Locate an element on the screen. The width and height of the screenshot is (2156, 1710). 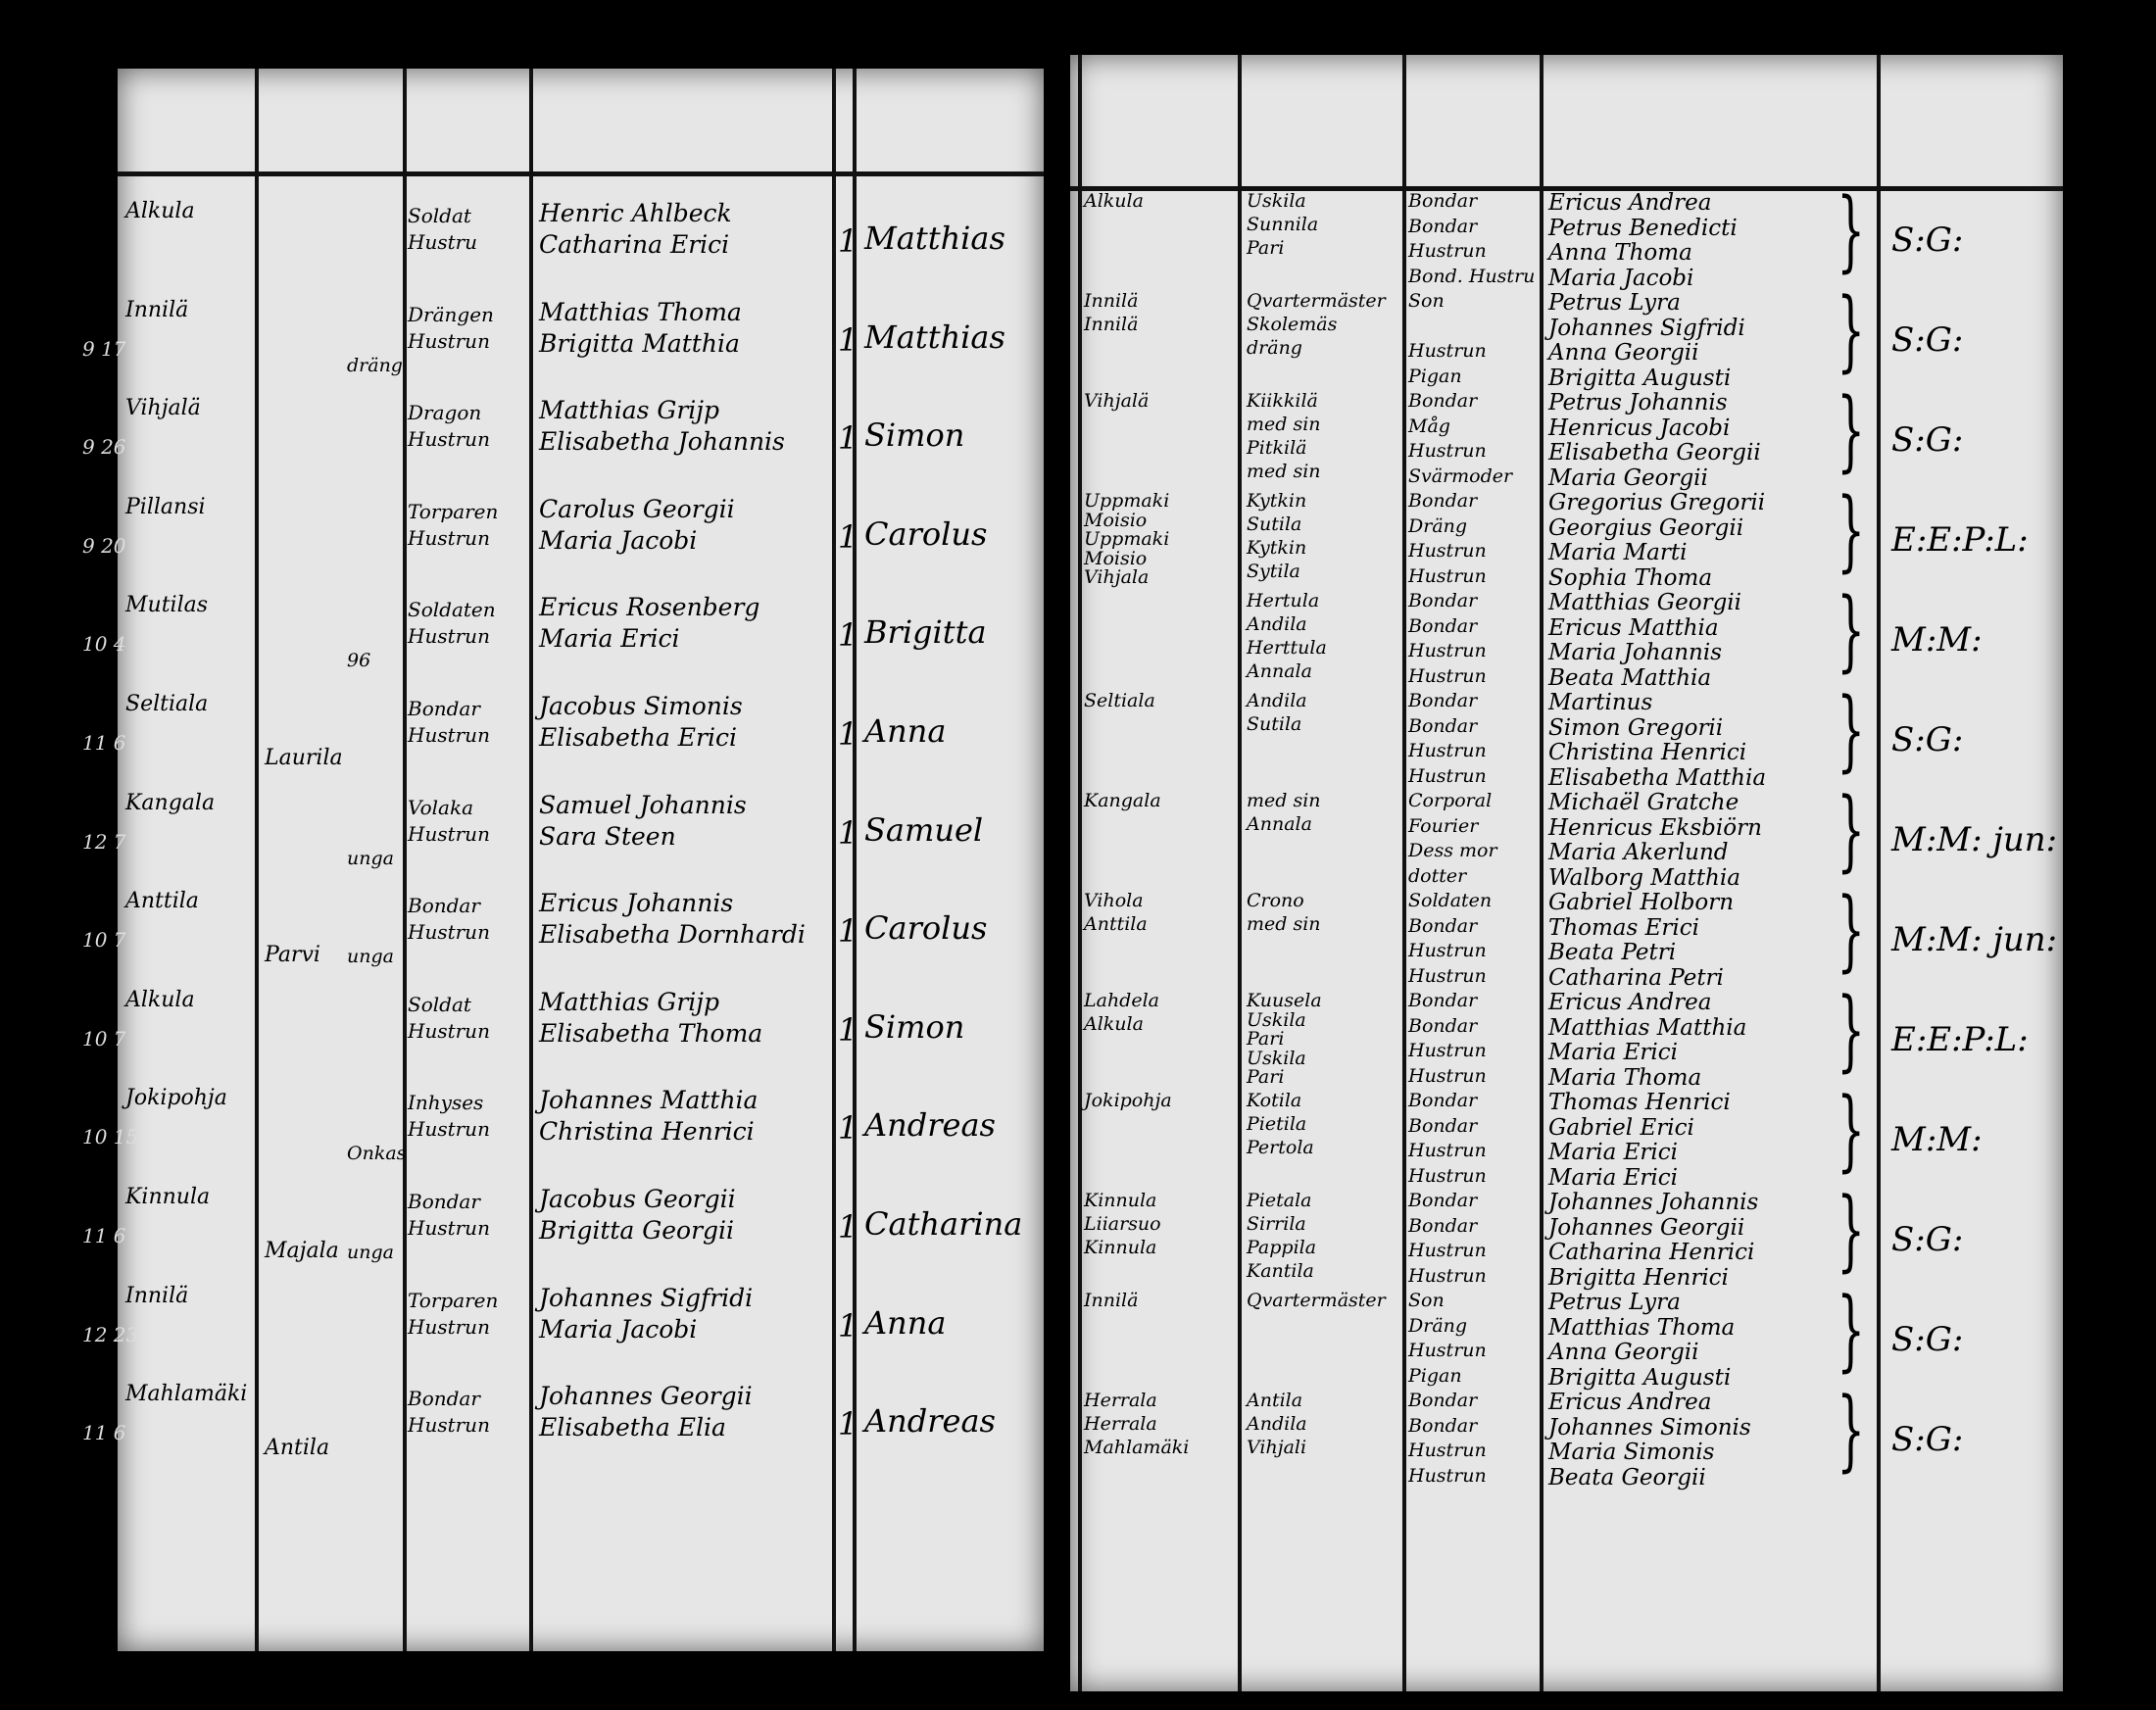
child-name: Carolus is located at coordinates (926, 928).